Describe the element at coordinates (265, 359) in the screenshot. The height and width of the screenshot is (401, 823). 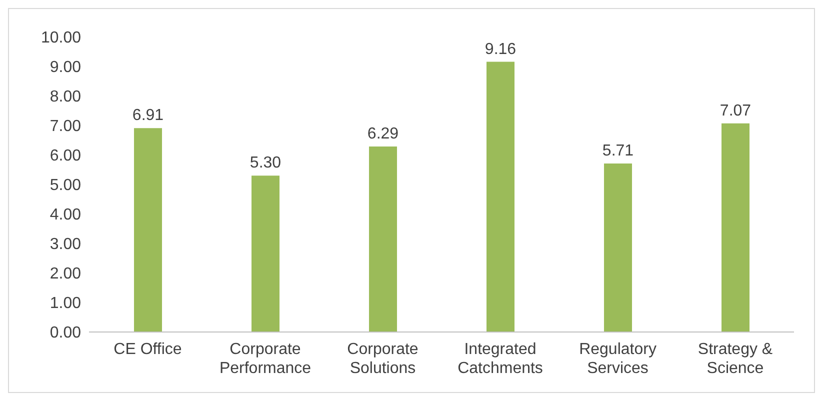
I see `x-tick-label: Corporate Performance` at that location.